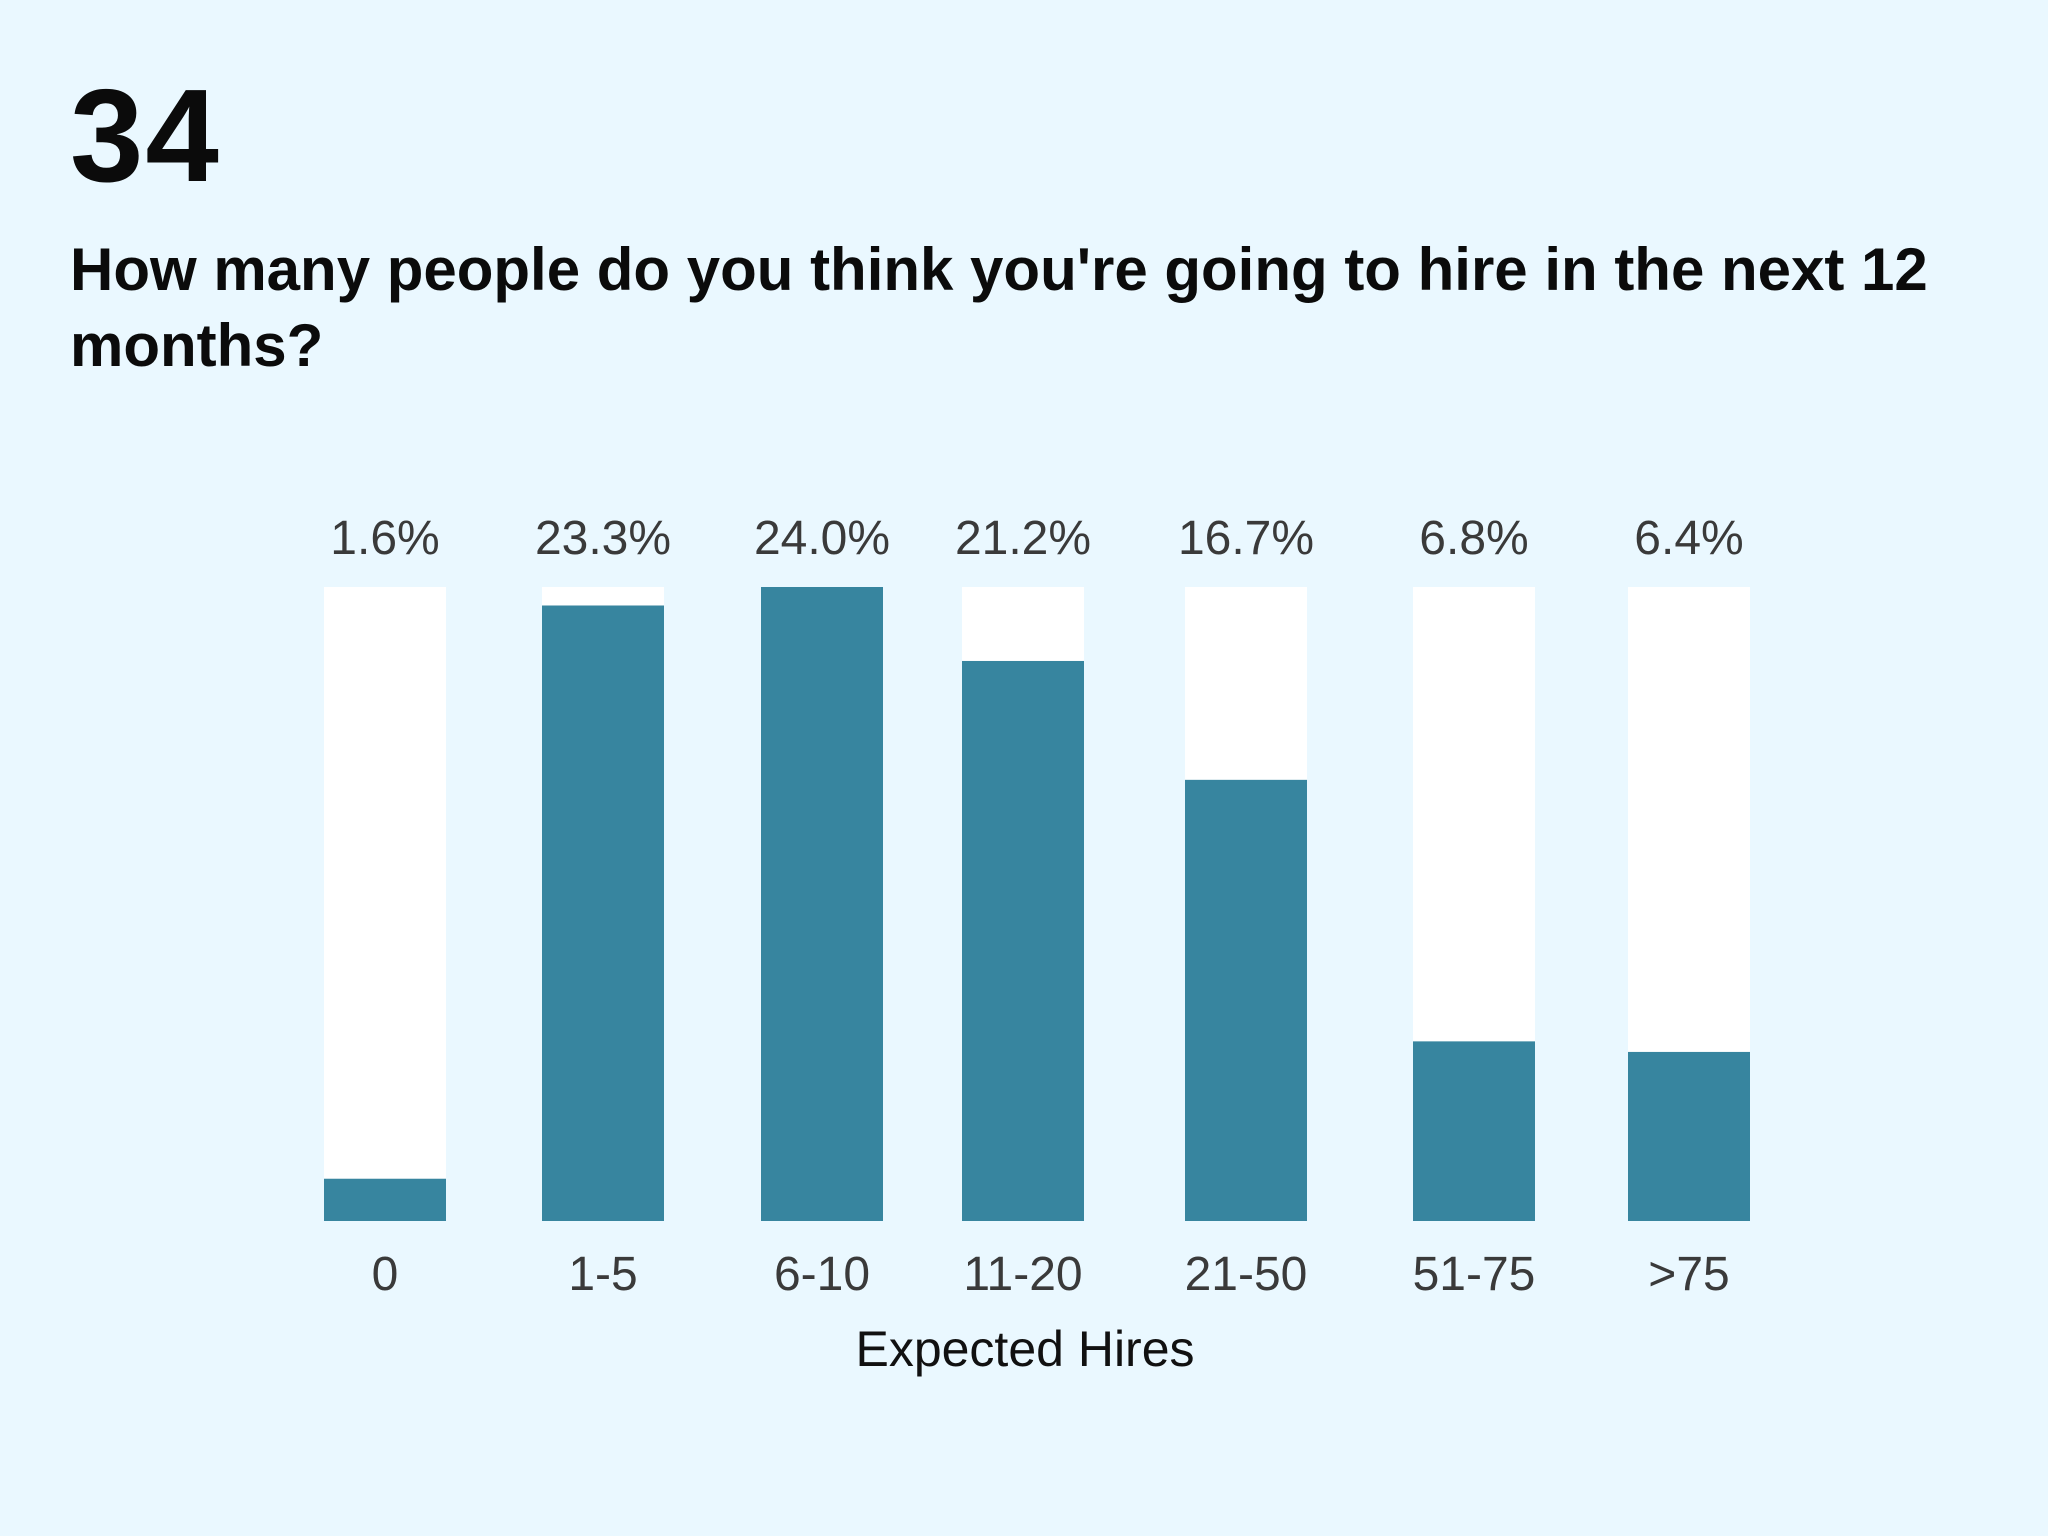  What do you see at coordinates (602, 1274) in the screenshot?
I see `category-label: 1-5` at bounding box center [602, 1274].